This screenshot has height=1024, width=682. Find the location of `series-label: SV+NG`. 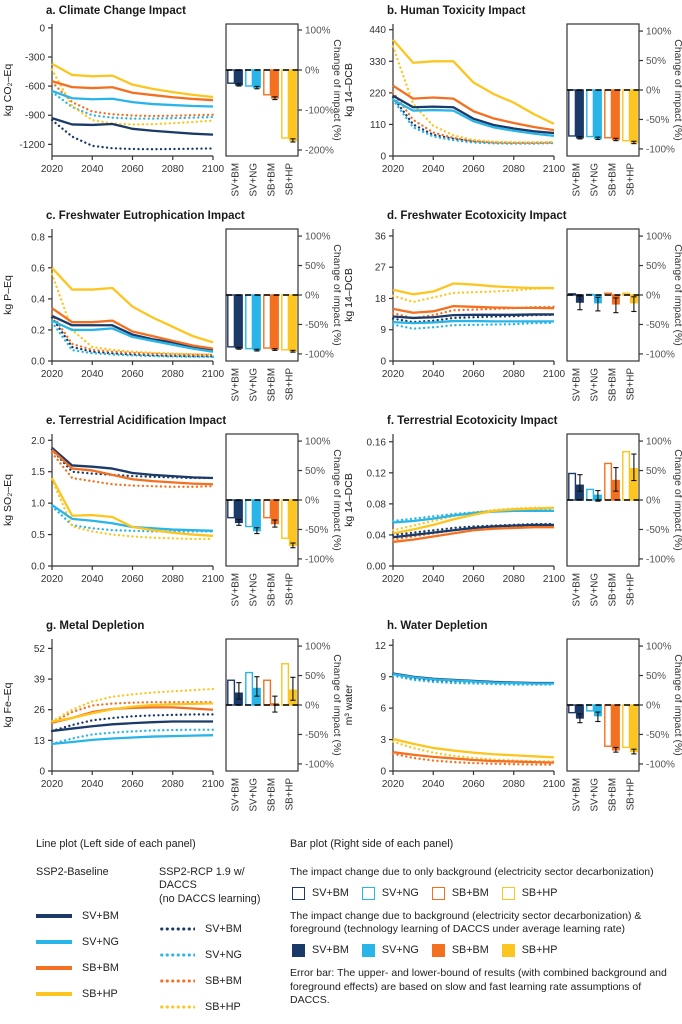

series-label: SV+NG is located at coordinates (223, 955).